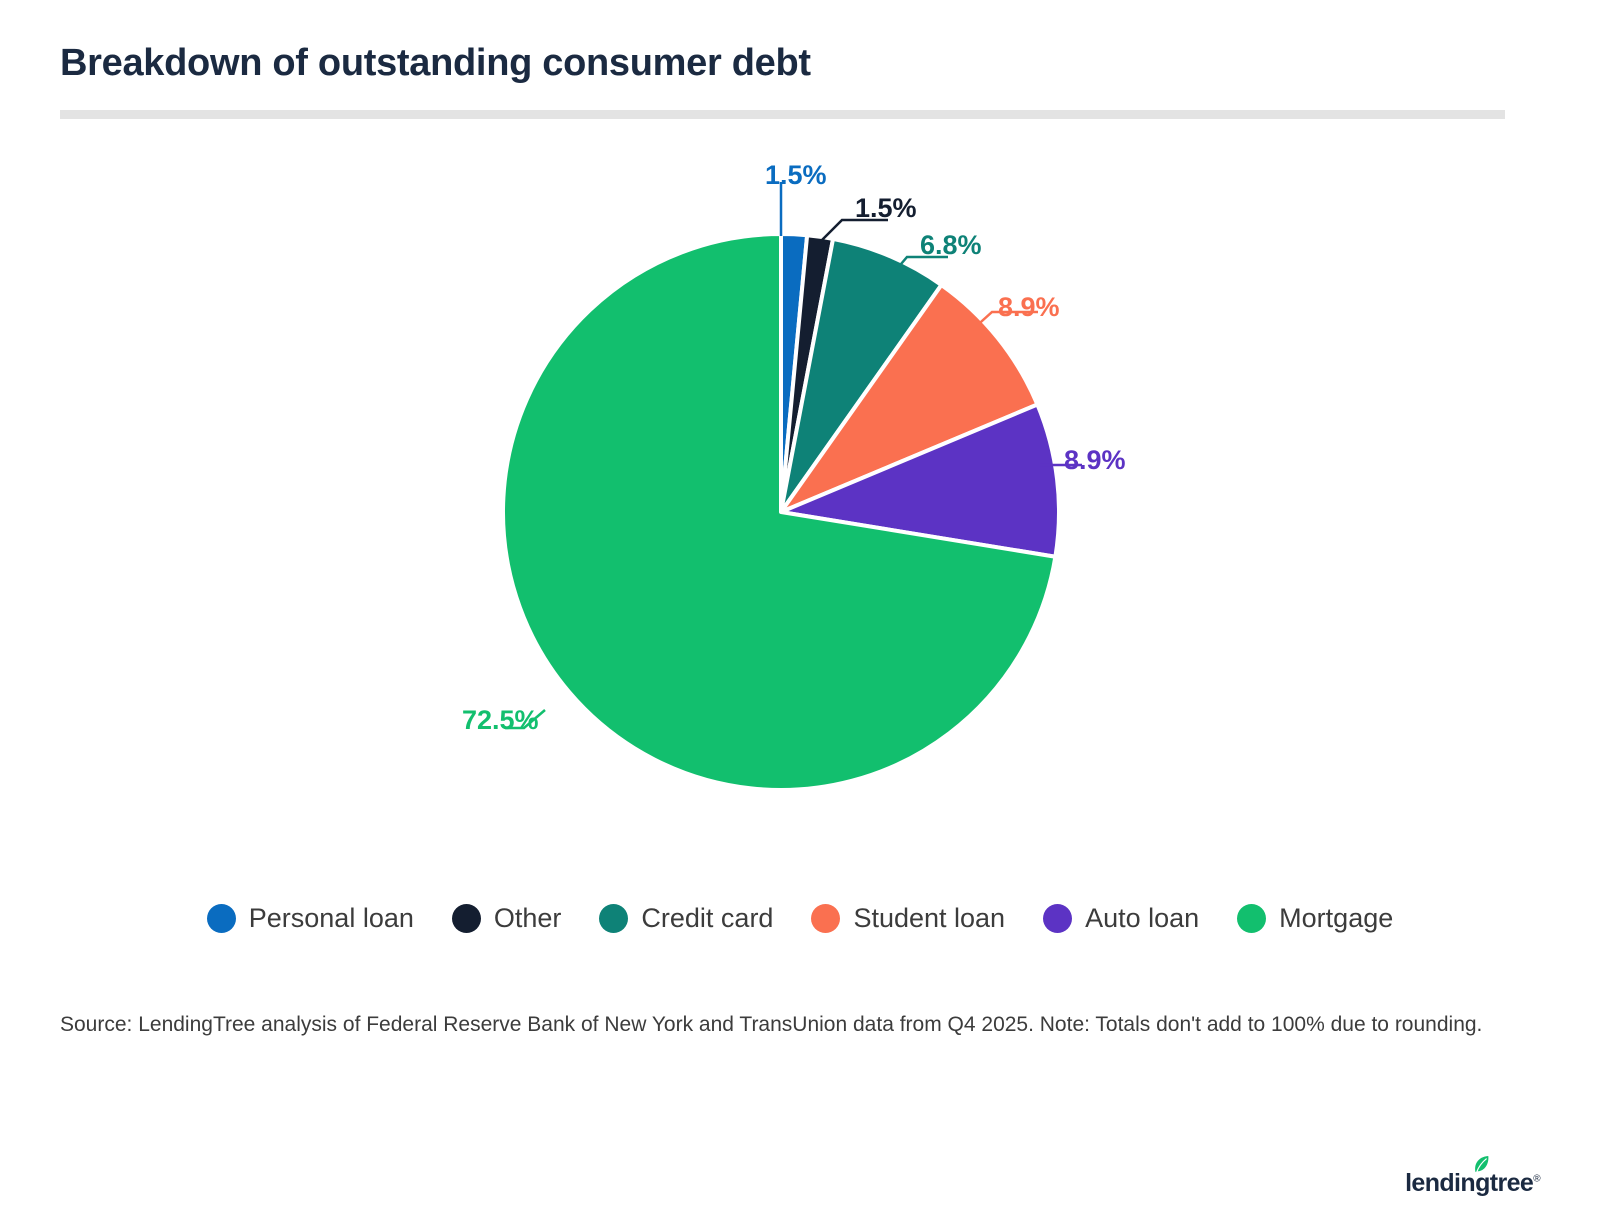  What do you see at coordinates (1536, 1179) in the screenshot?
I see `logo-trademark: ®` at bounding box center [1536, 1179].